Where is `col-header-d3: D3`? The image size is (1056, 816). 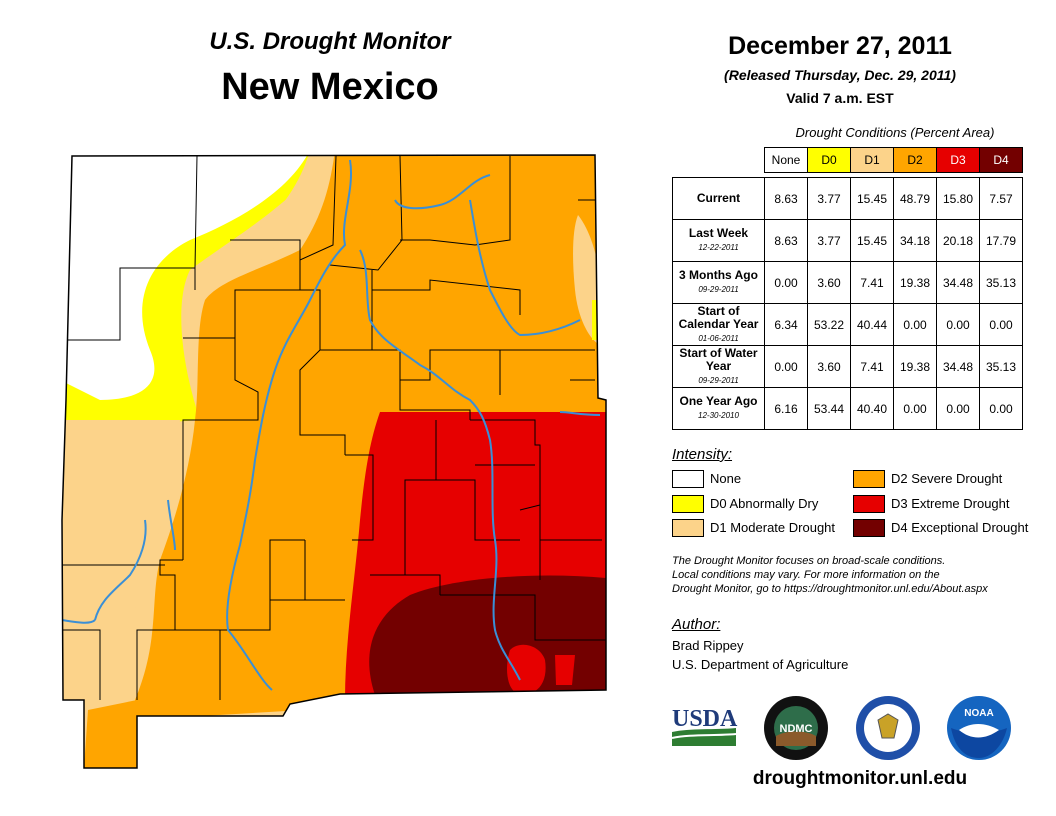
col-header-d3: D3 is located at coordinates (958, 160).